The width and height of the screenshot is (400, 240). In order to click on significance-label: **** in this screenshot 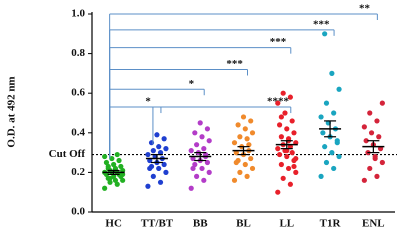, I will do `click(278, 102)`.